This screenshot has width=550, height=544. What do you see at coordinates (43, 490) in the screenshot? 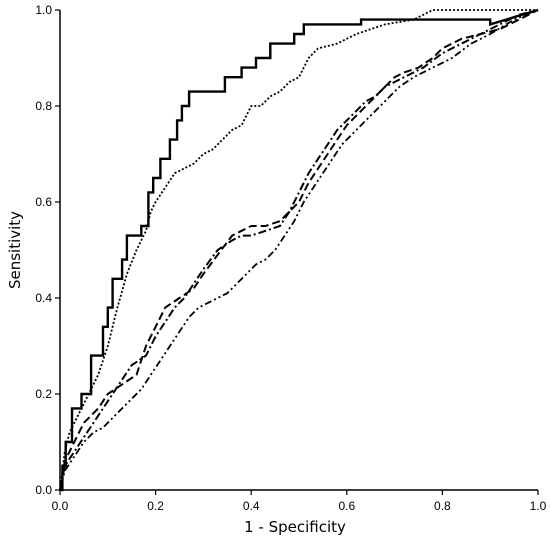
I see `y-tick-label: 0.0` at bounding box center [43, 490].